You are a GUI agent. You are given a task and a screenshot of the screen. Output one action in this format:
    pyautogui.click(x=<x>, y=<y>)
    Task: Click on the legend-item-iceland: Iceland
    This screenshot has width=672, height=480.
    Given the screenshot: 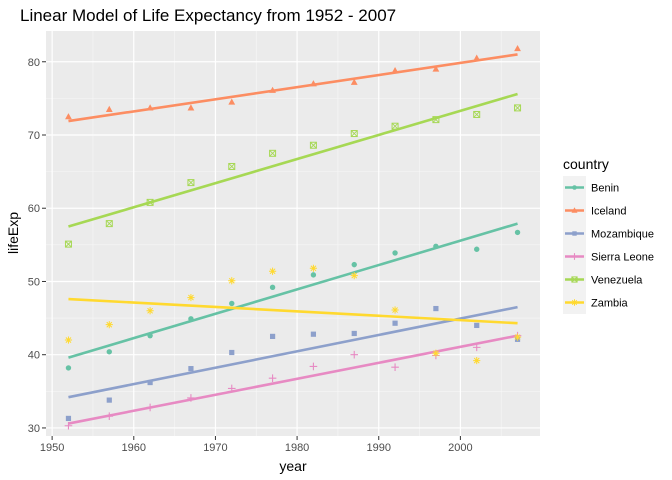 What is the action you would take?
    pyautogui.click(x=594, y=210)
    